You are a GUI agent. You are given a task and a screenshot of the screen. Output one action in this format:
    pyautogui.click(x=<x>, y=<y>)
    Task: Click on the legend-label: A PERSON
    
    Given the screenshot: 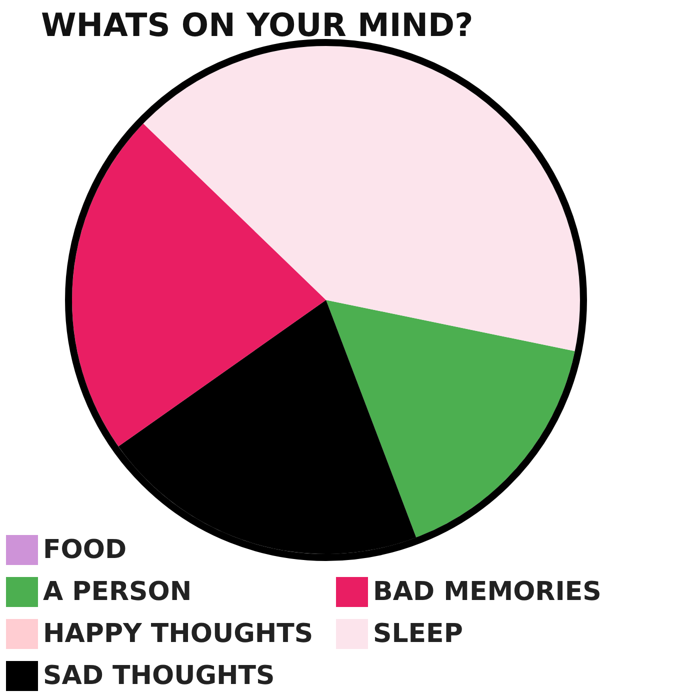 What is the action you would take?
    pyautogui.click(x=117, y=592)
    